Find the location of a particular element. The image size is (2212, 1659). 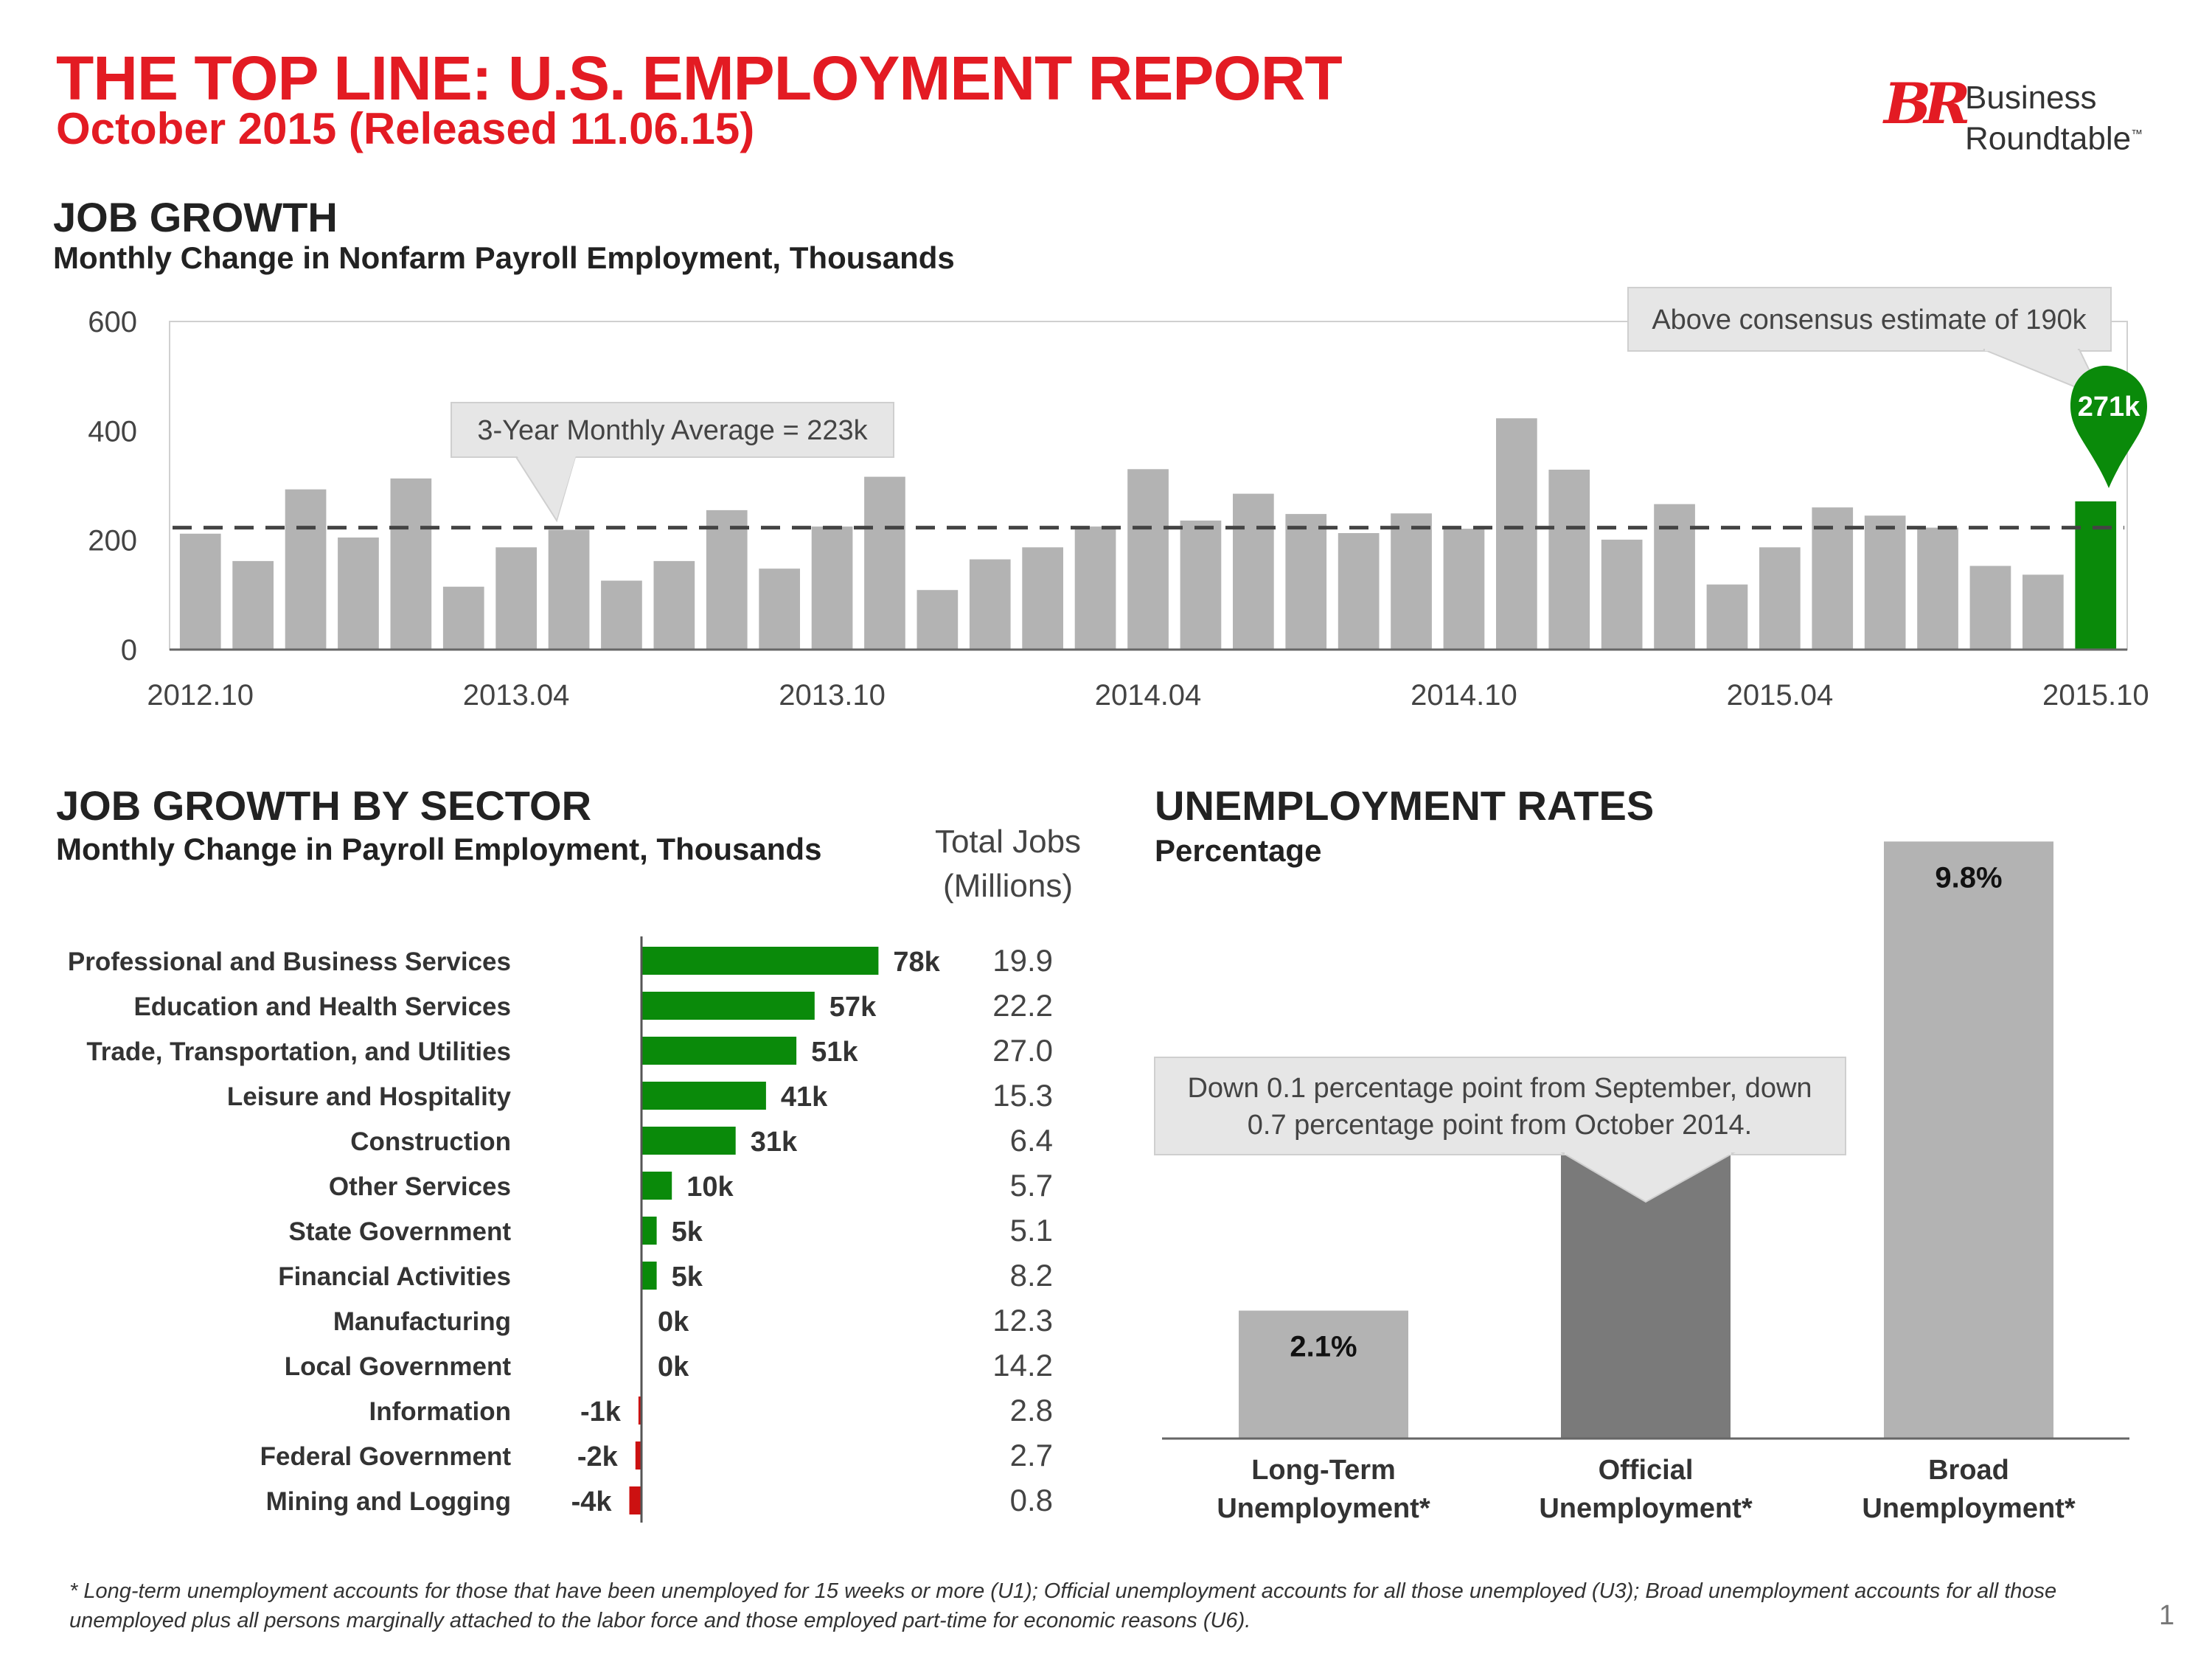

sector-row: Leisure and Hospitality 41k 15.3 is located at coordinates (640, 1095).